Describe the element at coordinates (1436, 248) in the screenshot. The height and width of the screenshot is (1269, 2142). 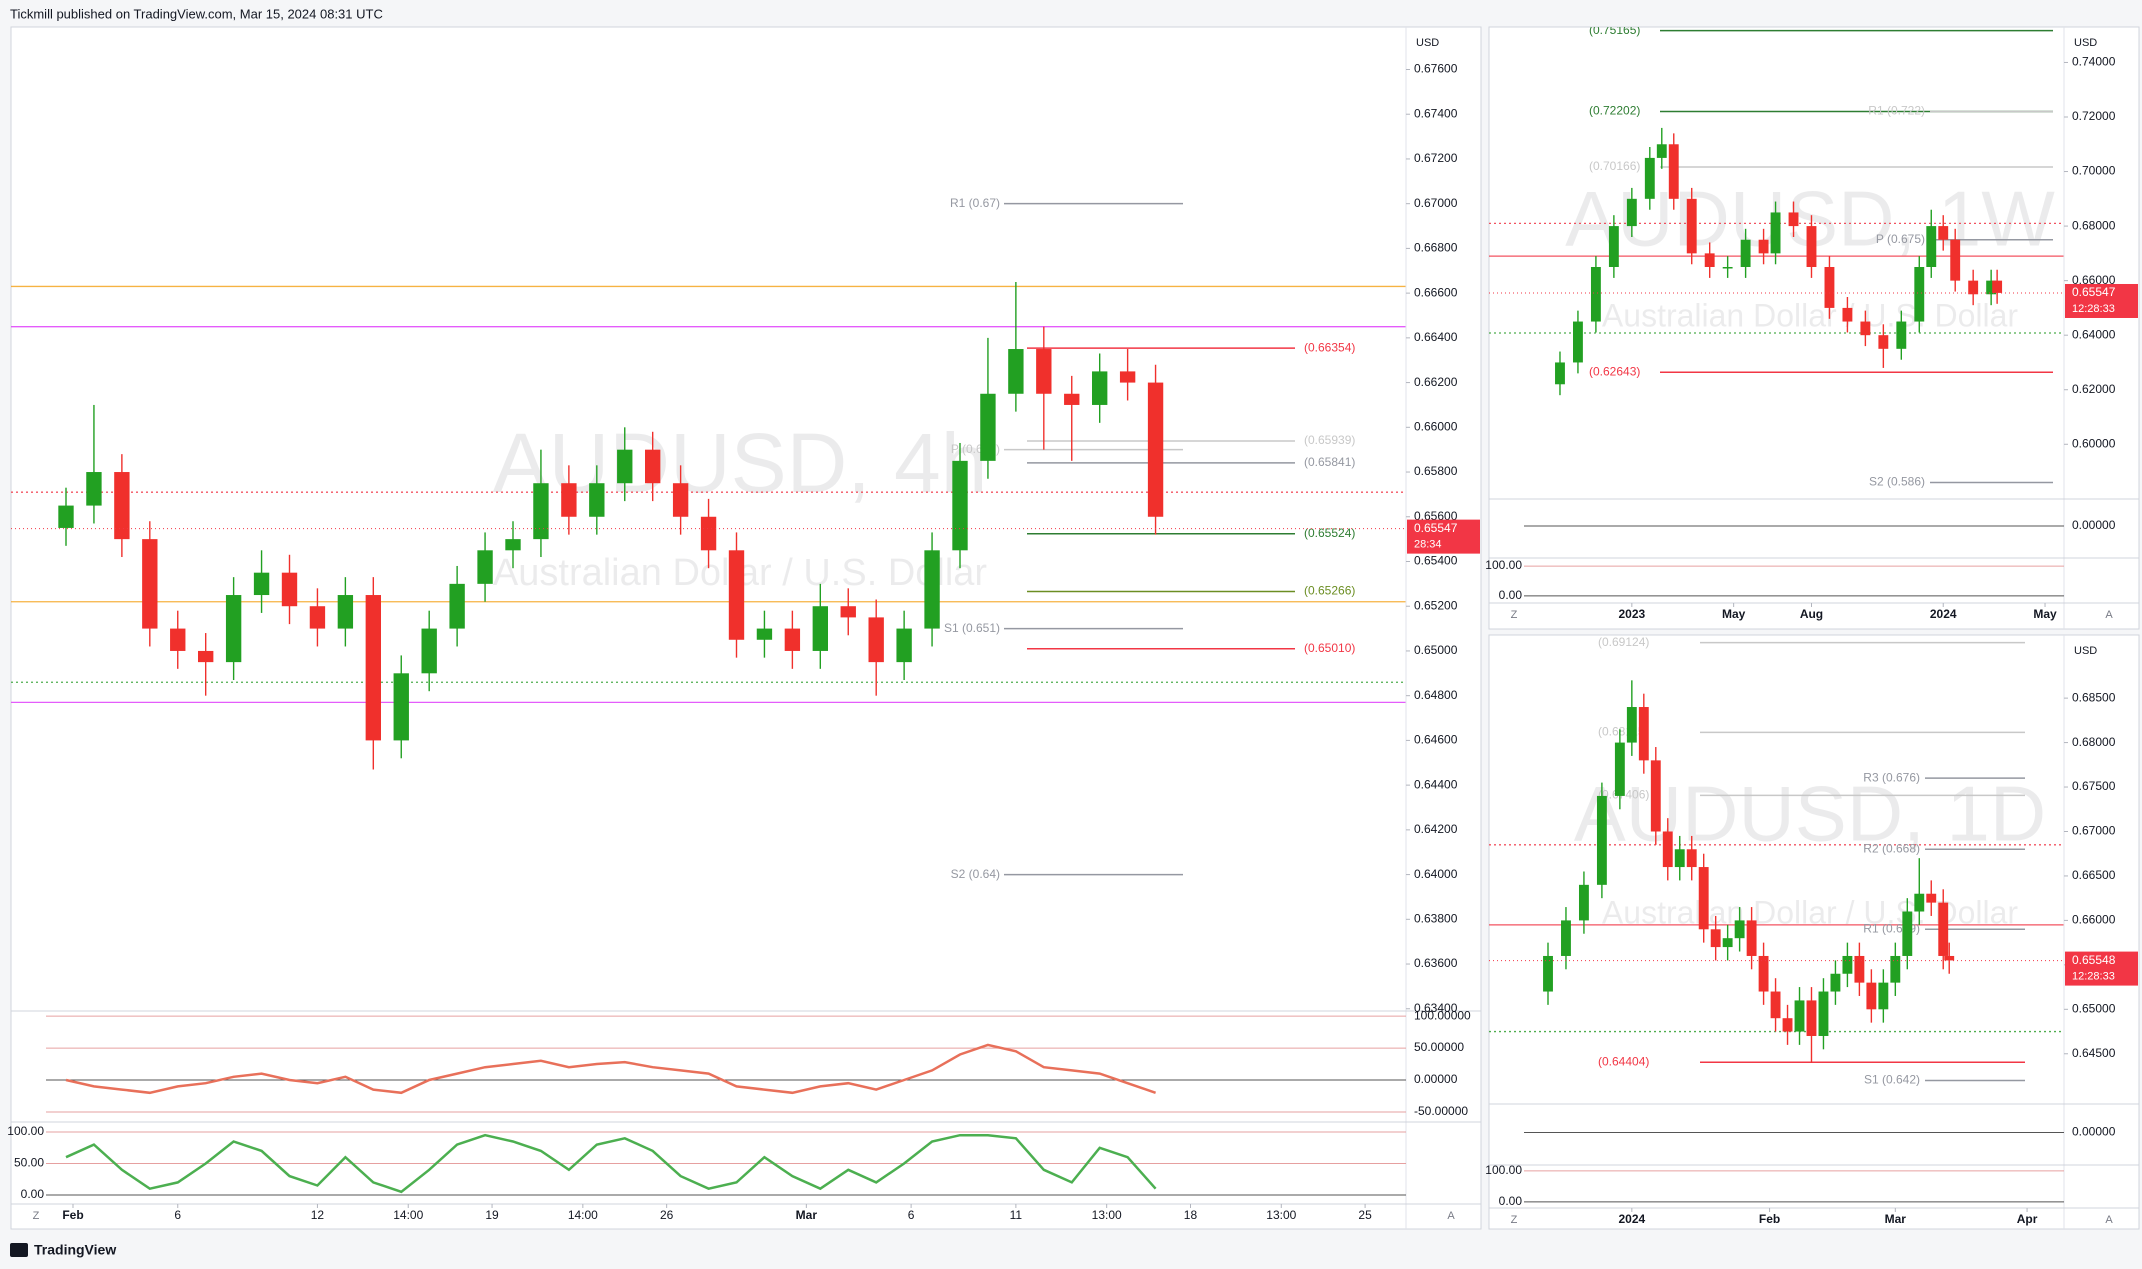
I see `y-tick-label: 0.66800` at that location.